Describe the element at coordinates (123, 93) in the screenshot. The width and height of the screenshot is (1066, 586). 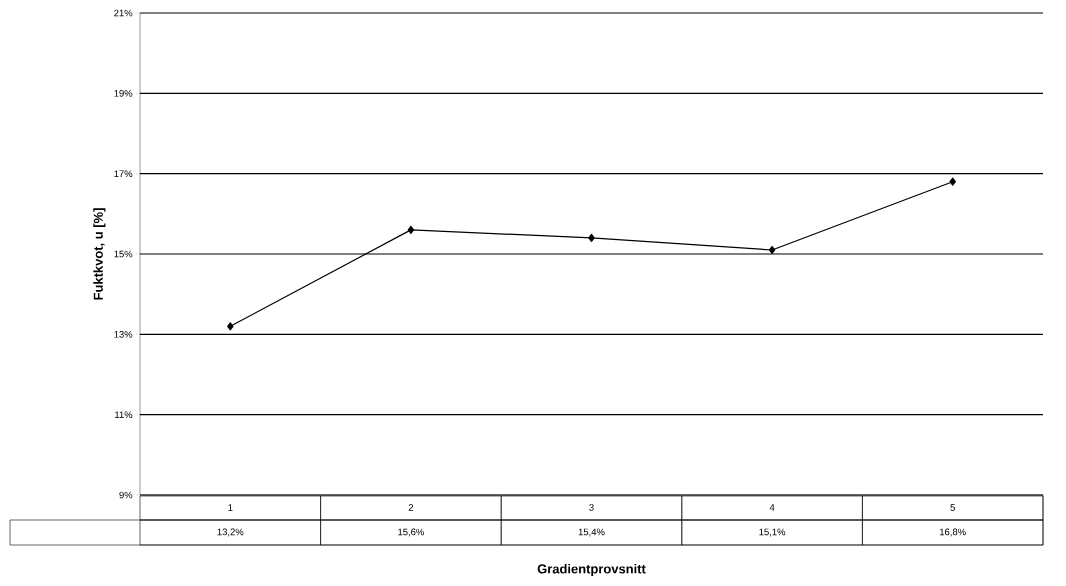
I see `y-tick-label: 19%` at that location.